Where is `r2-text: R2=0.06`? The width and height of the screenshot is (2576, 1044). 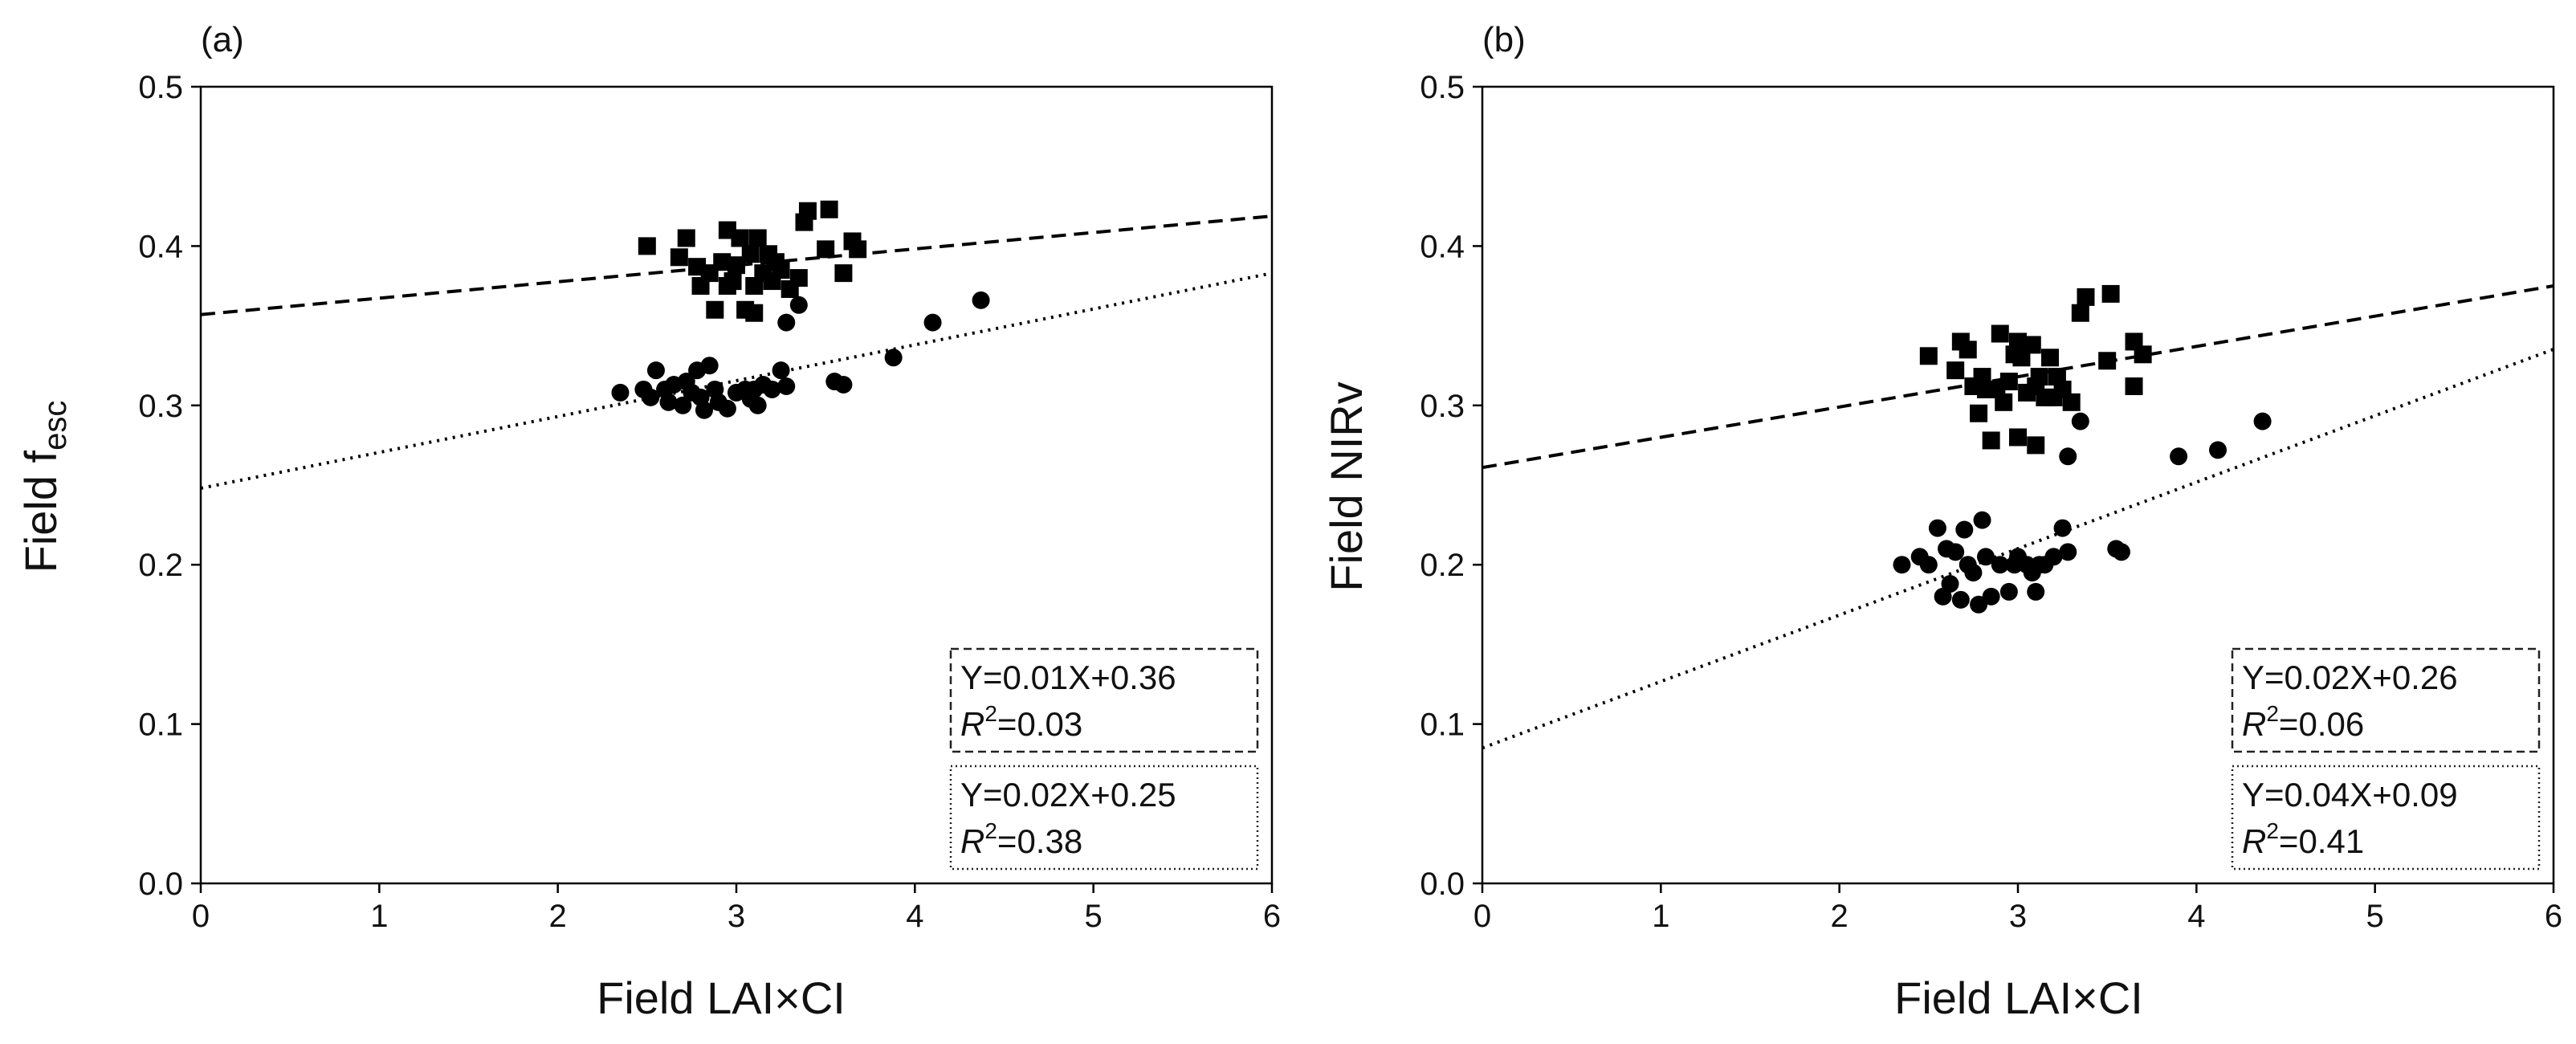
r2-text: R2=0.06 is located at coordinates (2303, 722).